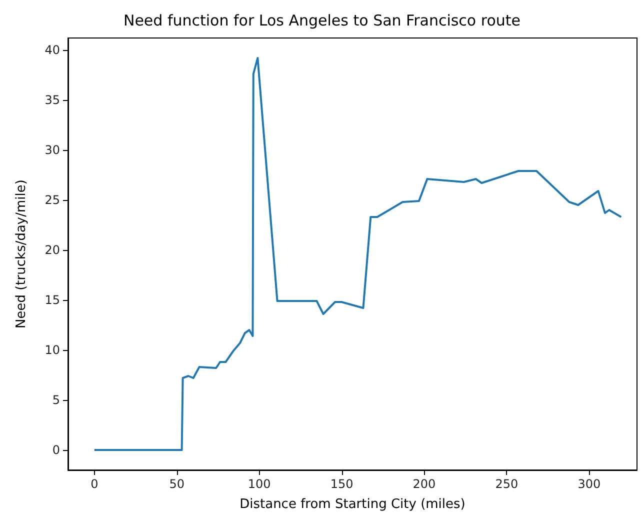  I want to click on x-tick-label: 250, so click(506, 484).